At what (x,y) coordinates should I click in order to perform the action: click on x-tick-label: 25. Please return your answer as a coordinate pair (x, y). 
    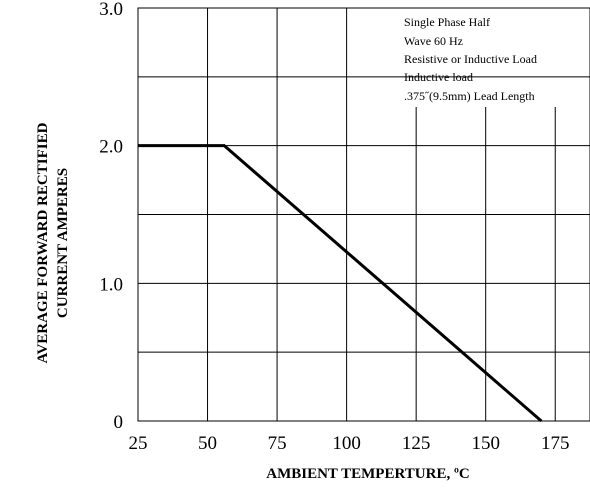
    Looking at the image, I should click on (138, 443).